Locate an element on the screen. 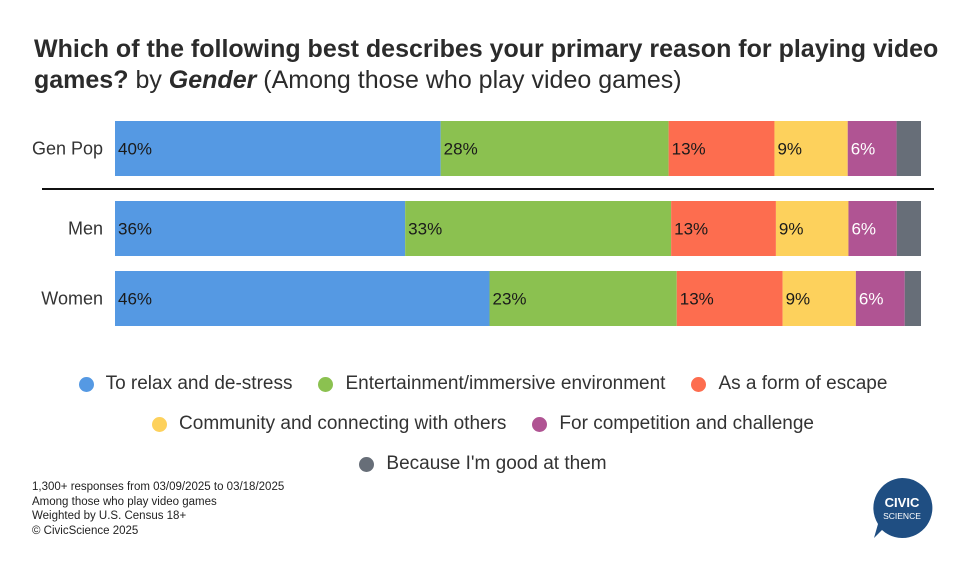  logo-text-science: SCIENCE is located at coordinates (902, 516).